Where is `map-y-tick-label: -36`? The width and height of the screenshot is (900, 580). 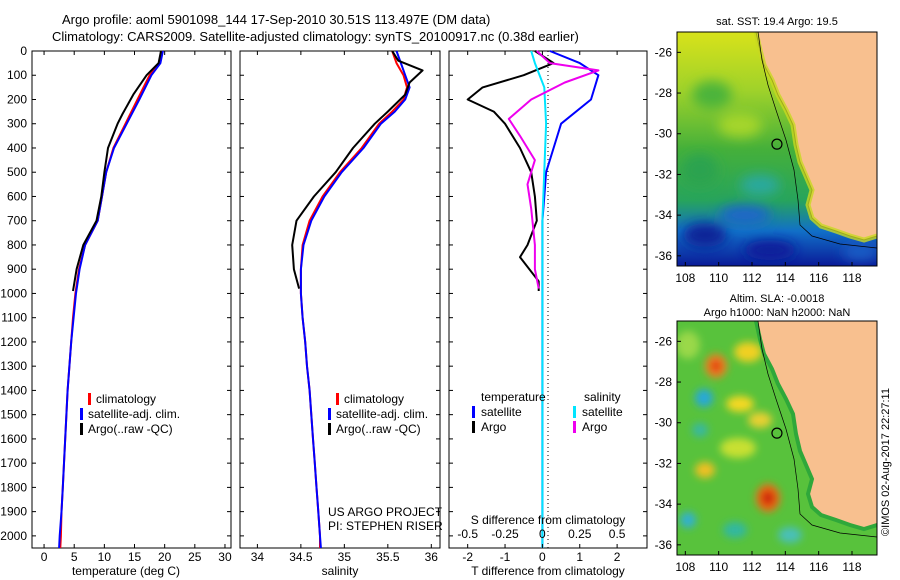
map-y-tick-label: -36 is located at coordinates (664, 256).